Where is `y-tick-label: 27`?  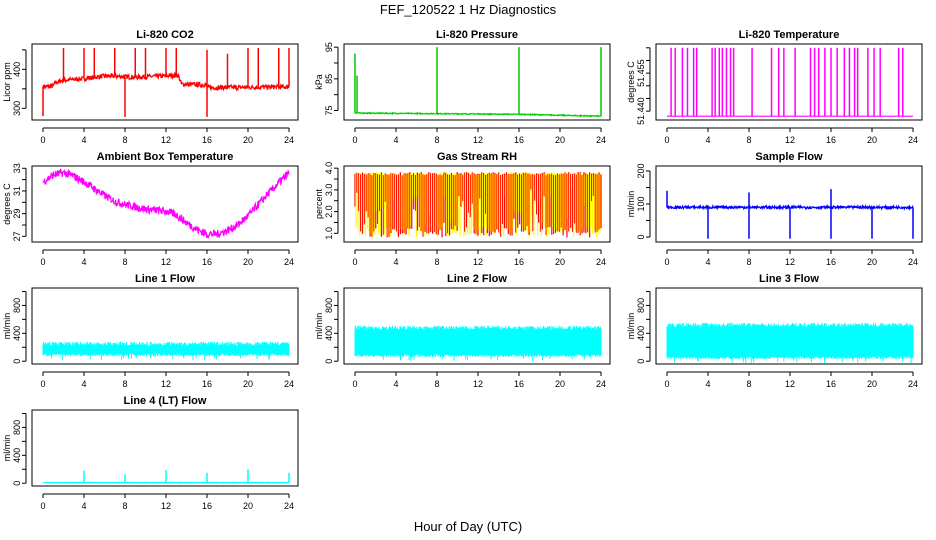
y-tick-label: 27 is located at coordinates (17, 236).